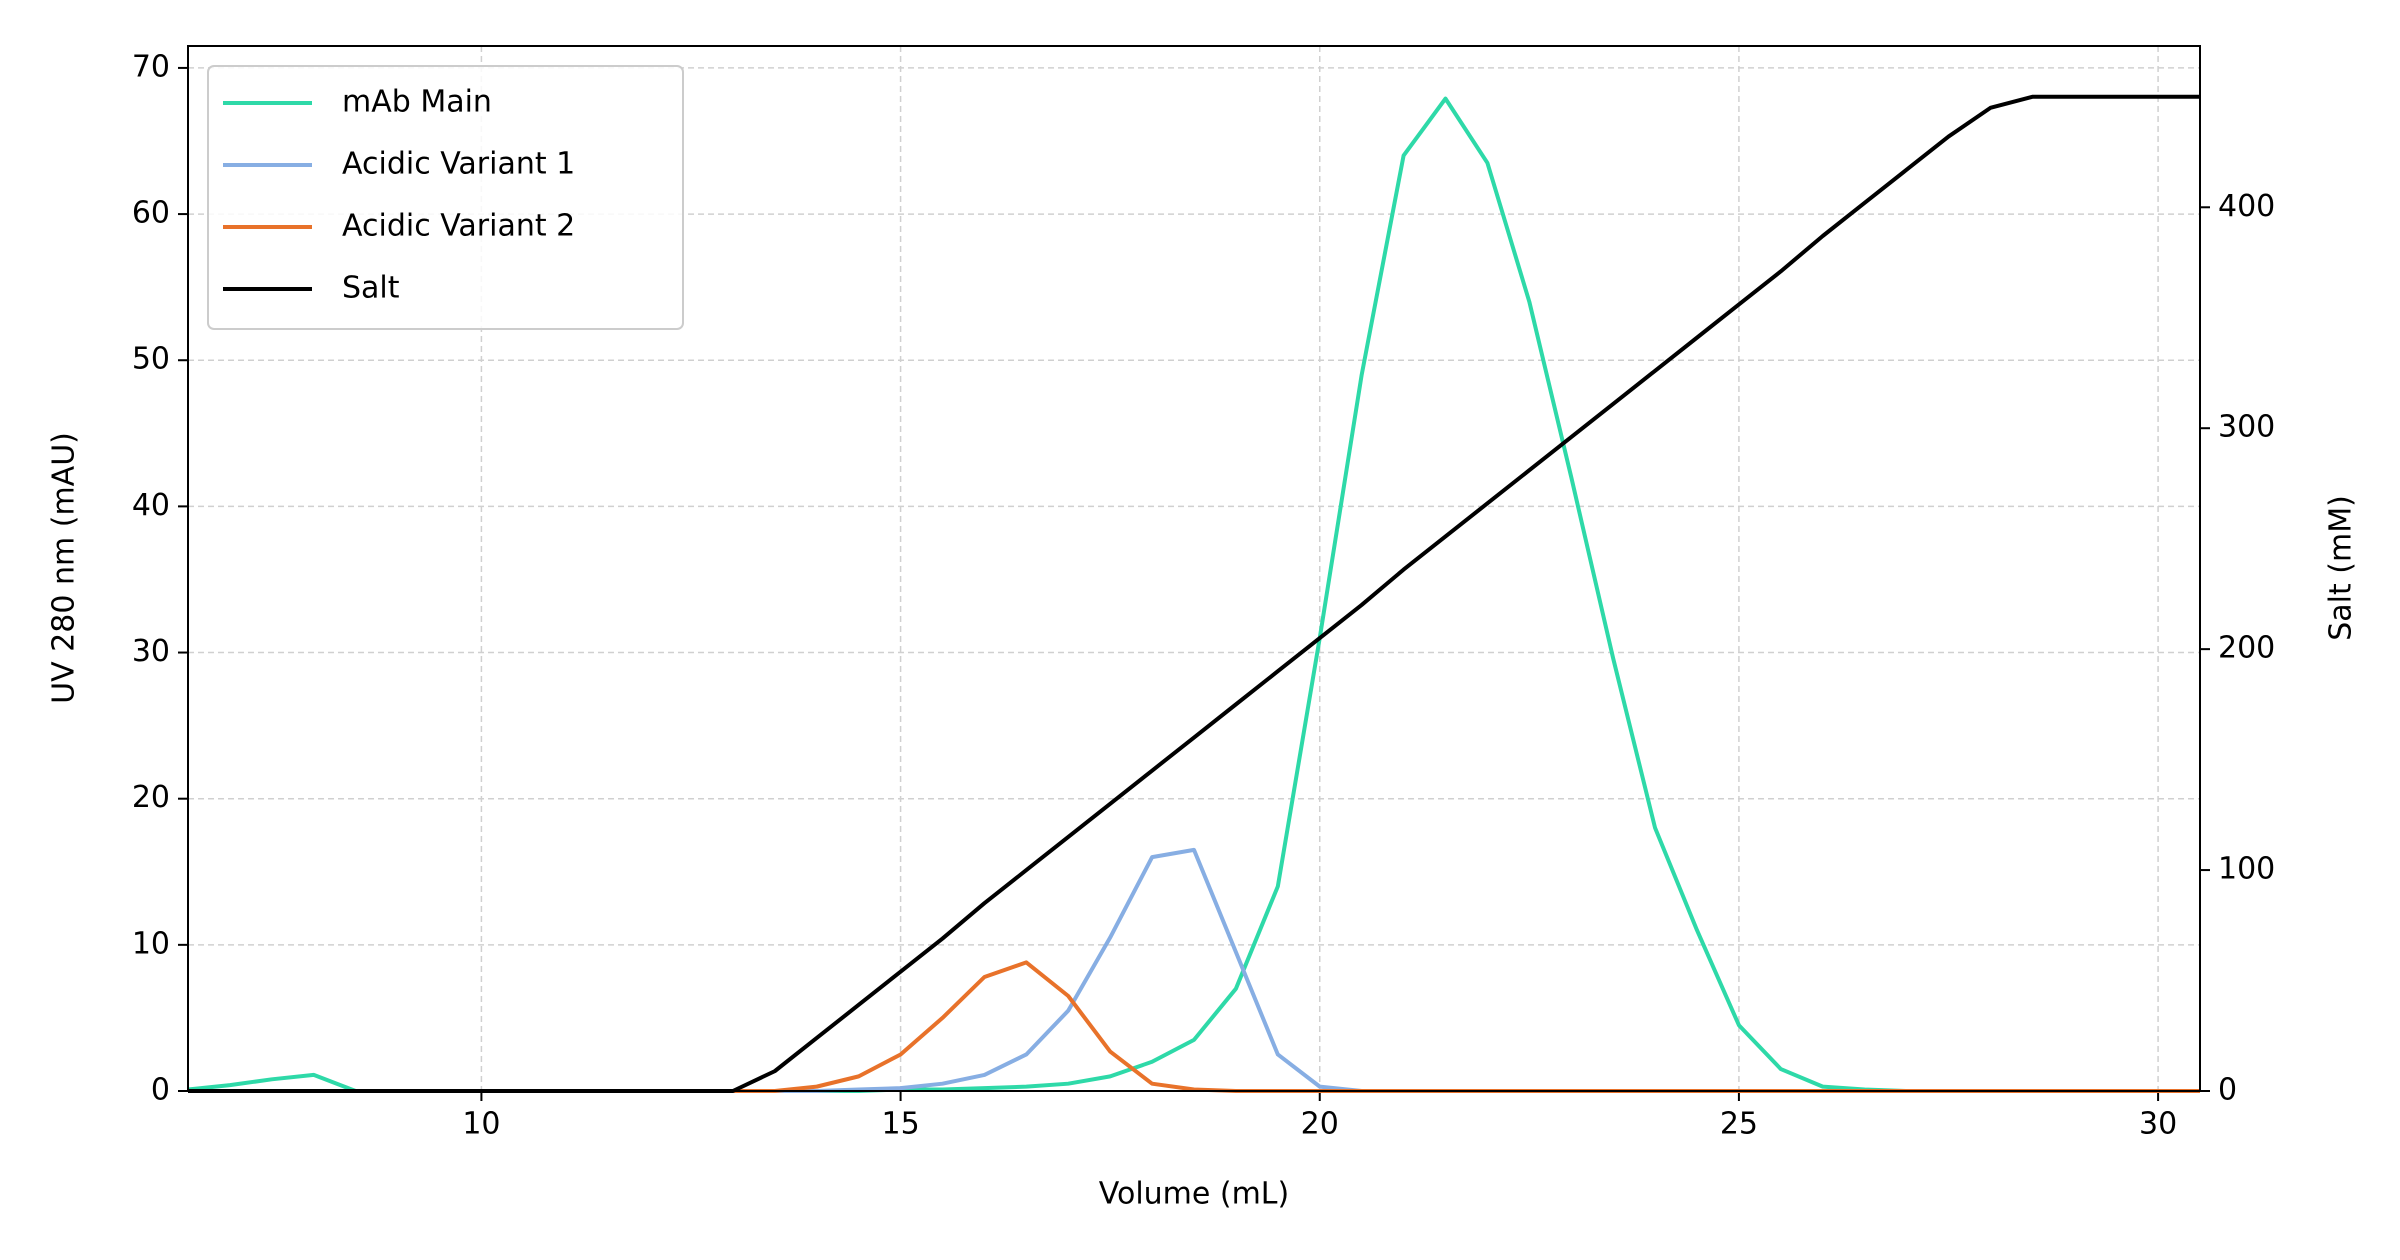  I want to click on y-tick-label: 60, so click(151, 213).